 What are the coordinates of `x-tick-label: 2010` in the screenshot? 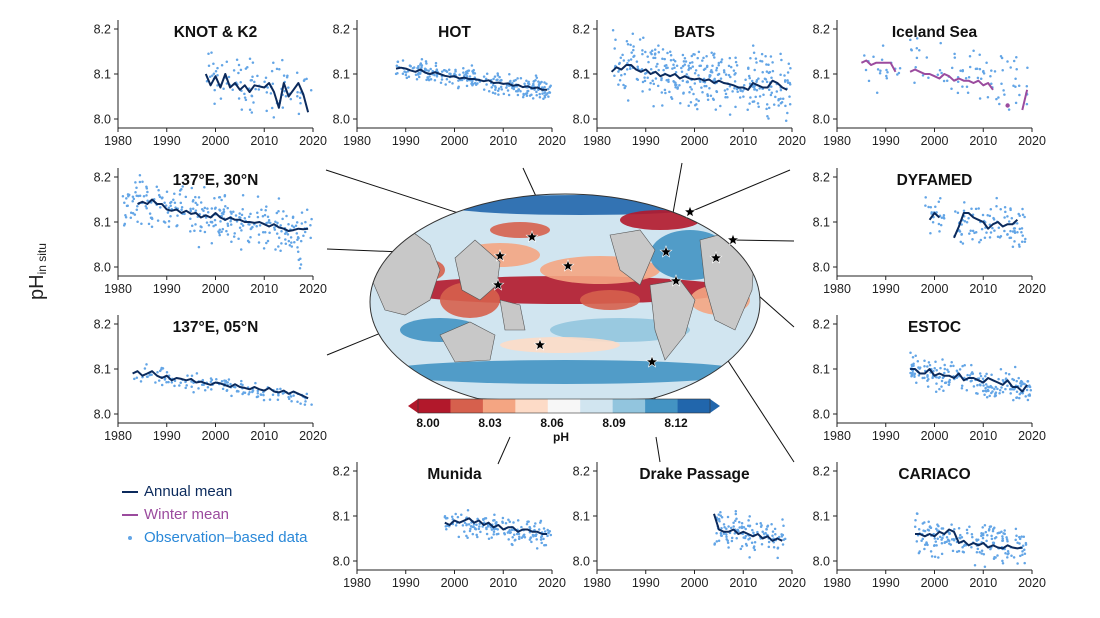 It's located at (503, 583).